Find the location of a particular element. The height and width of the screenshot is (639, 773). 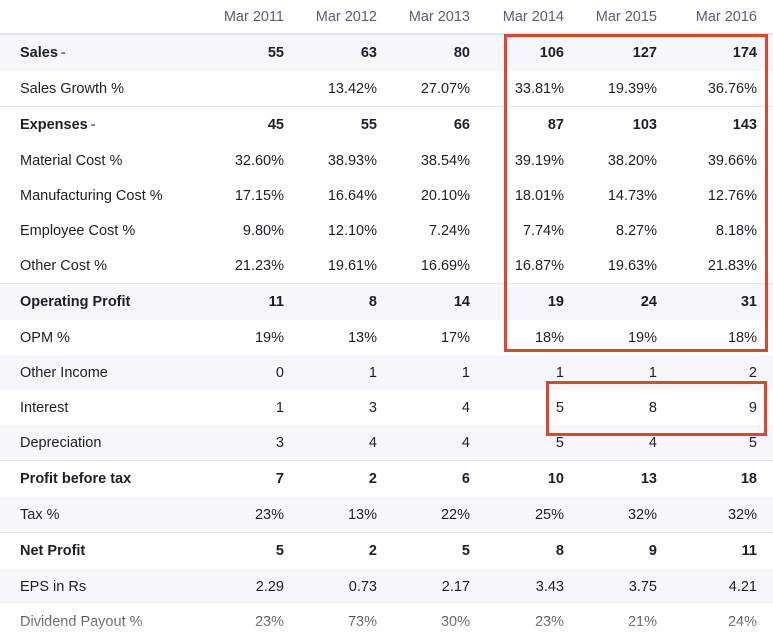

value-cell: 19.63% is located at coordinates (632, 265).